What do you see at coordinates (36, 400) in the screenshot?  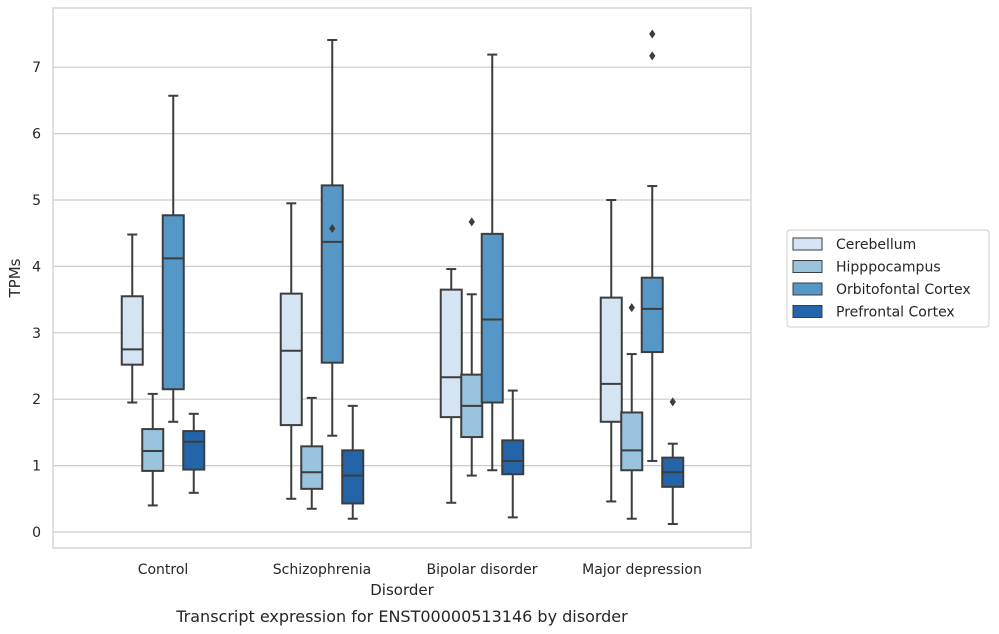 I see `y-tick-label: 2` at bounding box center [36, 400].